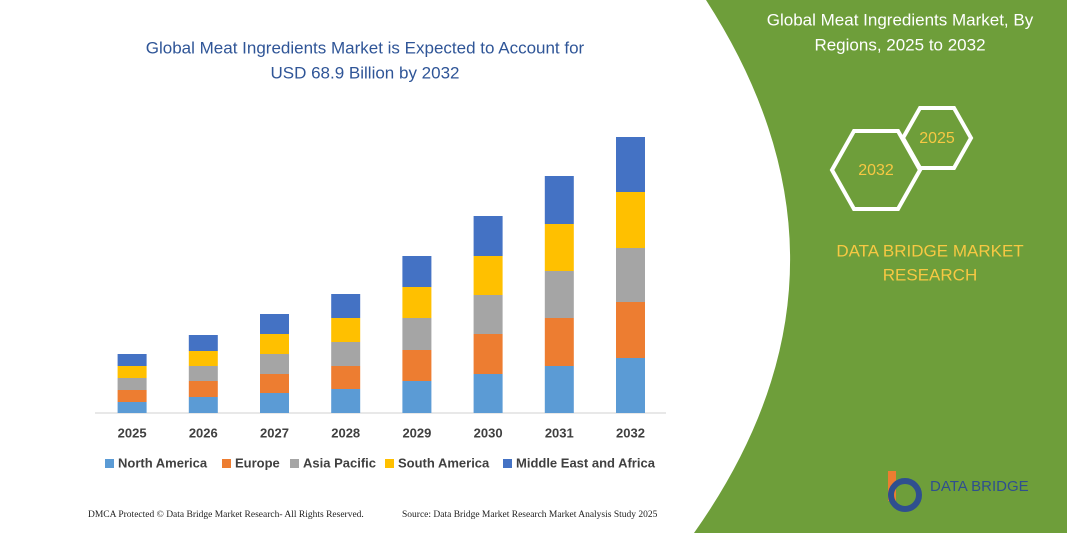 This screenshot has height=533, width=1067. Describe the element at coordinates (876, 170) in the screenshot. I see `hex-label: 2032` at that location.